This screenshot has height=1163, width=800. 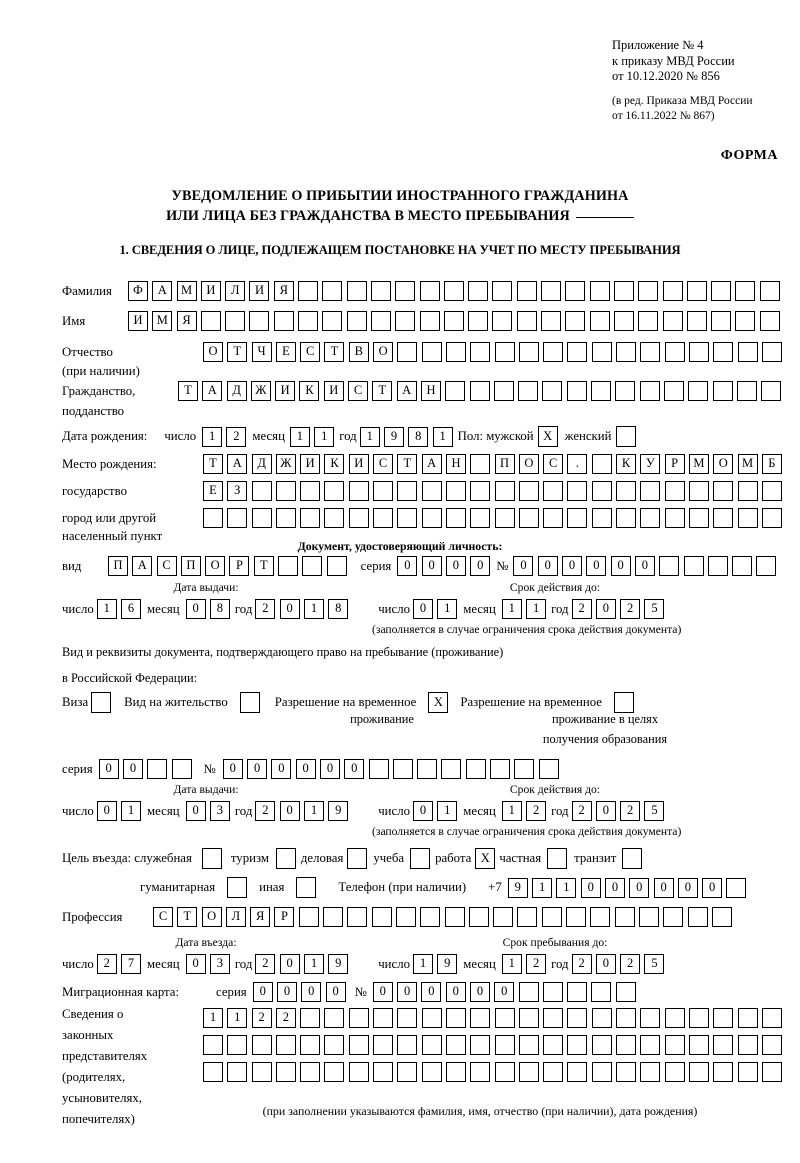 What do you see at coordinates (138, 291) in the screenshot?
I see `input-cell: Ф` at bounding box center [138, 291].